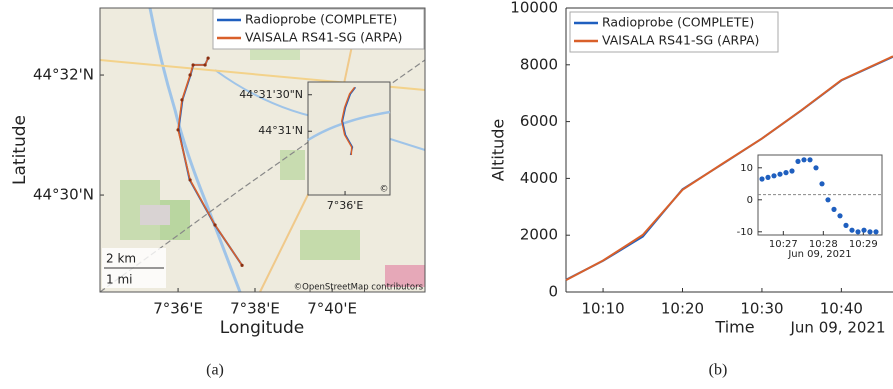 The width and height of the screenshot is (893, 389). Describe the element at coordinates (121, 259) in the screenshot. I see `scale-label: 2 km` at that location.